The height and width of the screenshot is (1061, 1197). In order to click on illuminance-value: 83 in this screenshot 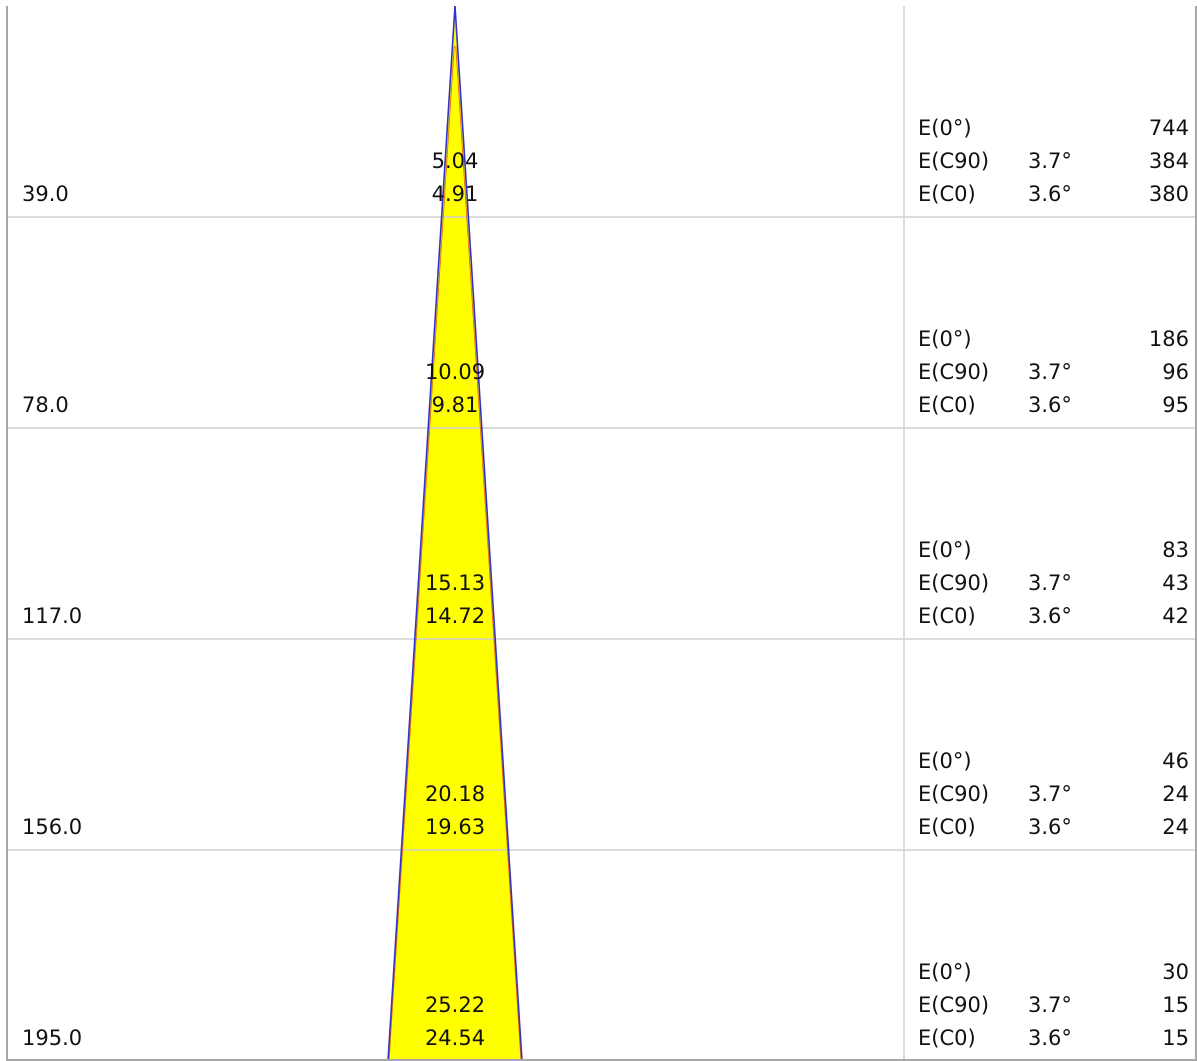, I will do `click(1175, 550)`.